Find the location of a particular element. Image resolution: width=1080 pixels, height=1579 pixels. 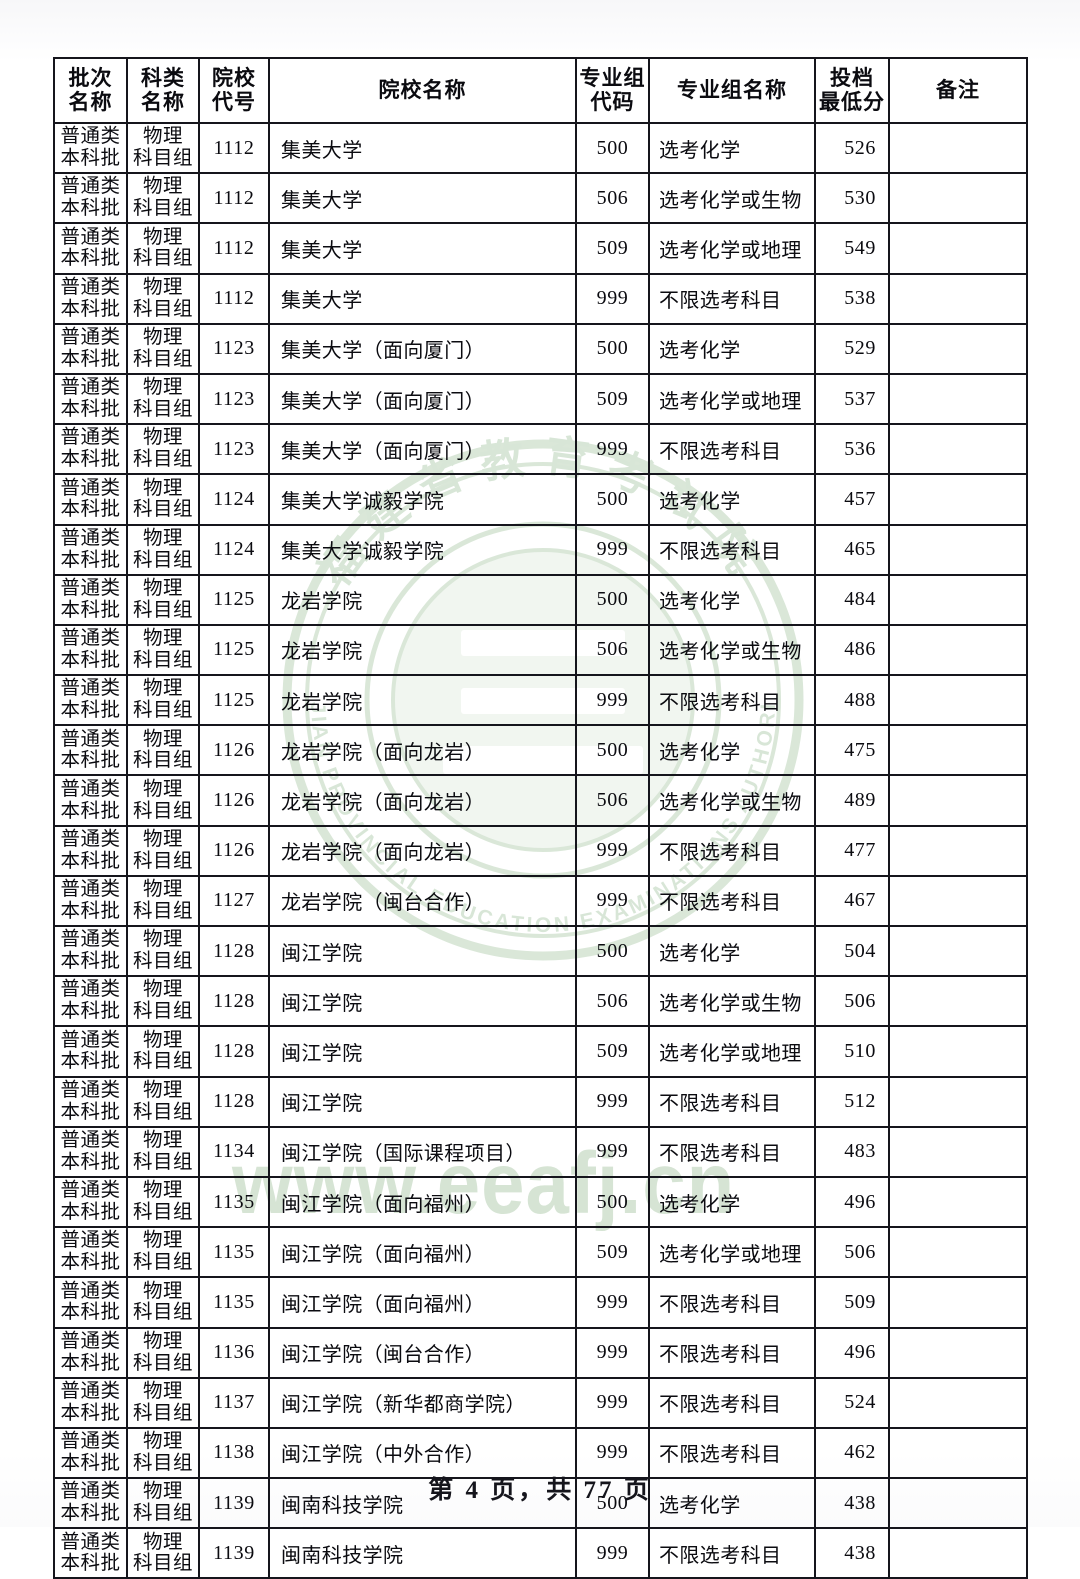

table-row: 普通类 本科批 物理 科目组 1128 闽江学院 509 选考化学或地理 510 is located at coordinates (540, 1051).